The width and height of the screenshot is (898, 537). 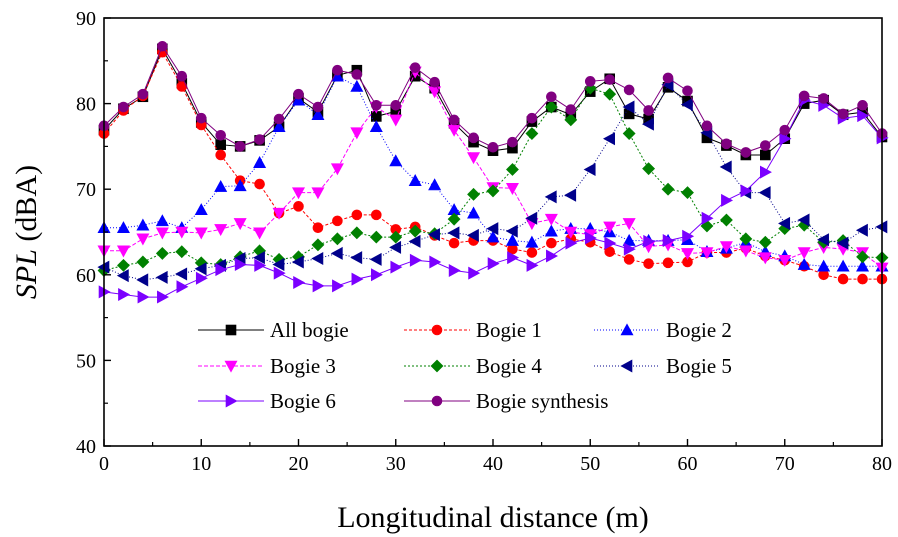 What do you see at coordinates (699, 330) in the screenshot?
I see `legend-label: Bogie 2` at bounding box center [699, 330].